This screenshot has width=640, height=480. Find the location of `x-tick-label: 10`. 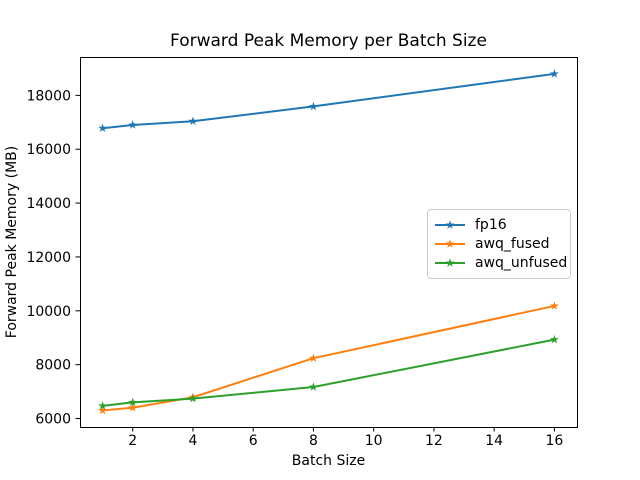

x-tick-label: 10 is located at coordinates (374, 441).